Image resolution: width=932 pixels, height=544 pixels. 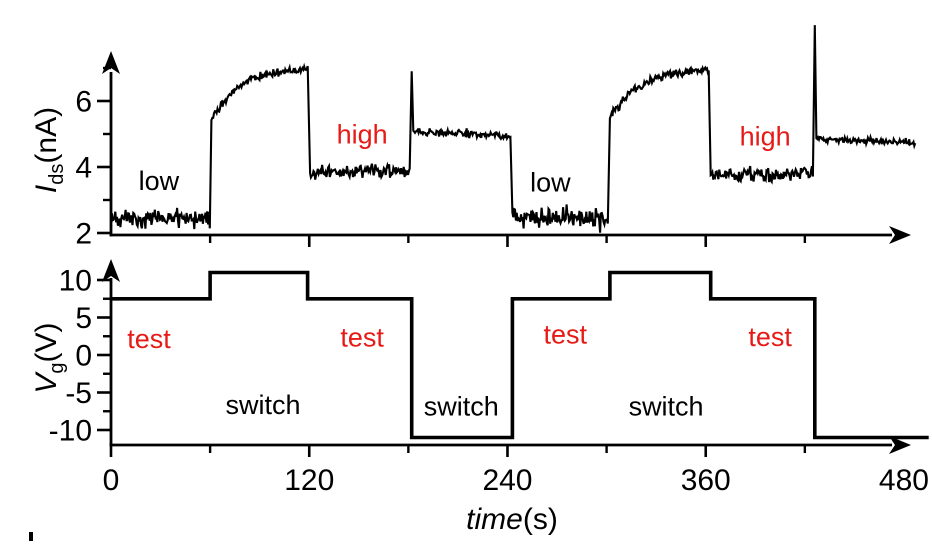 I want to click on vg-annotation-test-3: test, so click(x=362, y=338).